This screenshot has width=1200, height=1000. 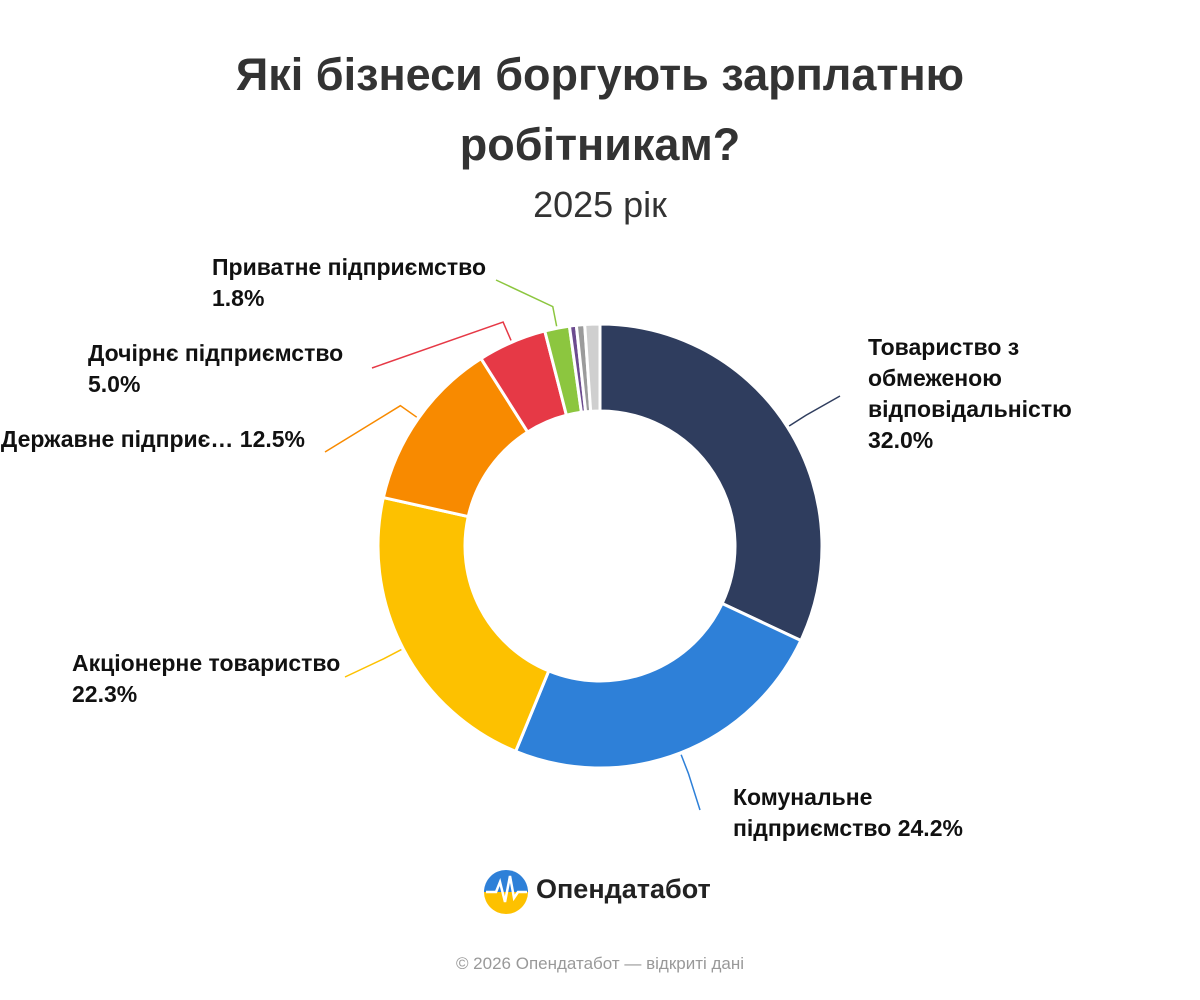 What do you see at coordinates (901, 440) in the screenshot?
I see `value-label: 32.0%` at bounding box center [901, 440].